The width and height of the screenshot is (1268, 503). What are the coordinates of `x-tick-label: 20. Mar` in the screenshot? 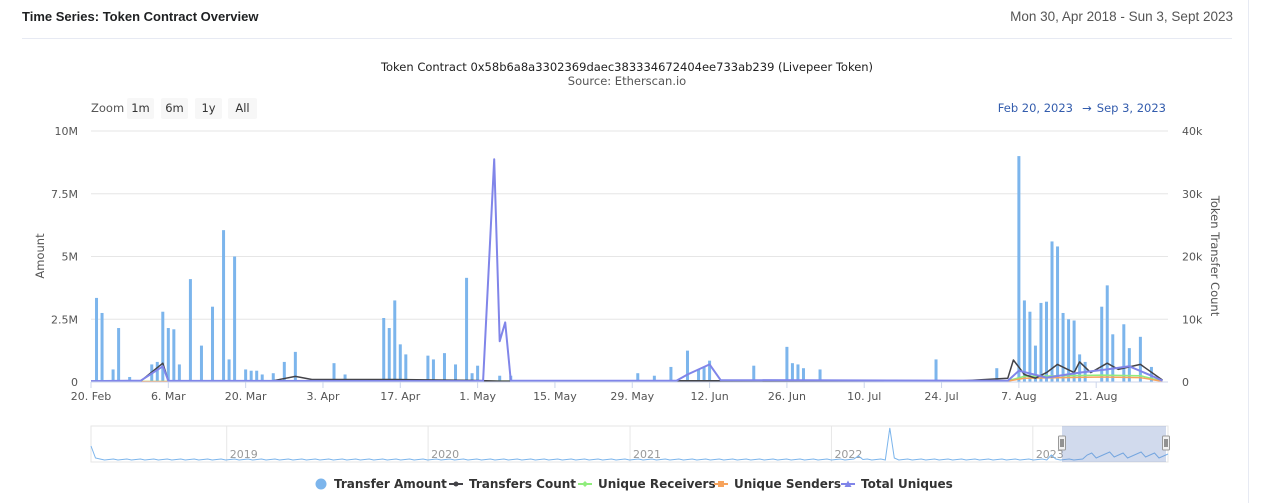 It's located at (246, 396).